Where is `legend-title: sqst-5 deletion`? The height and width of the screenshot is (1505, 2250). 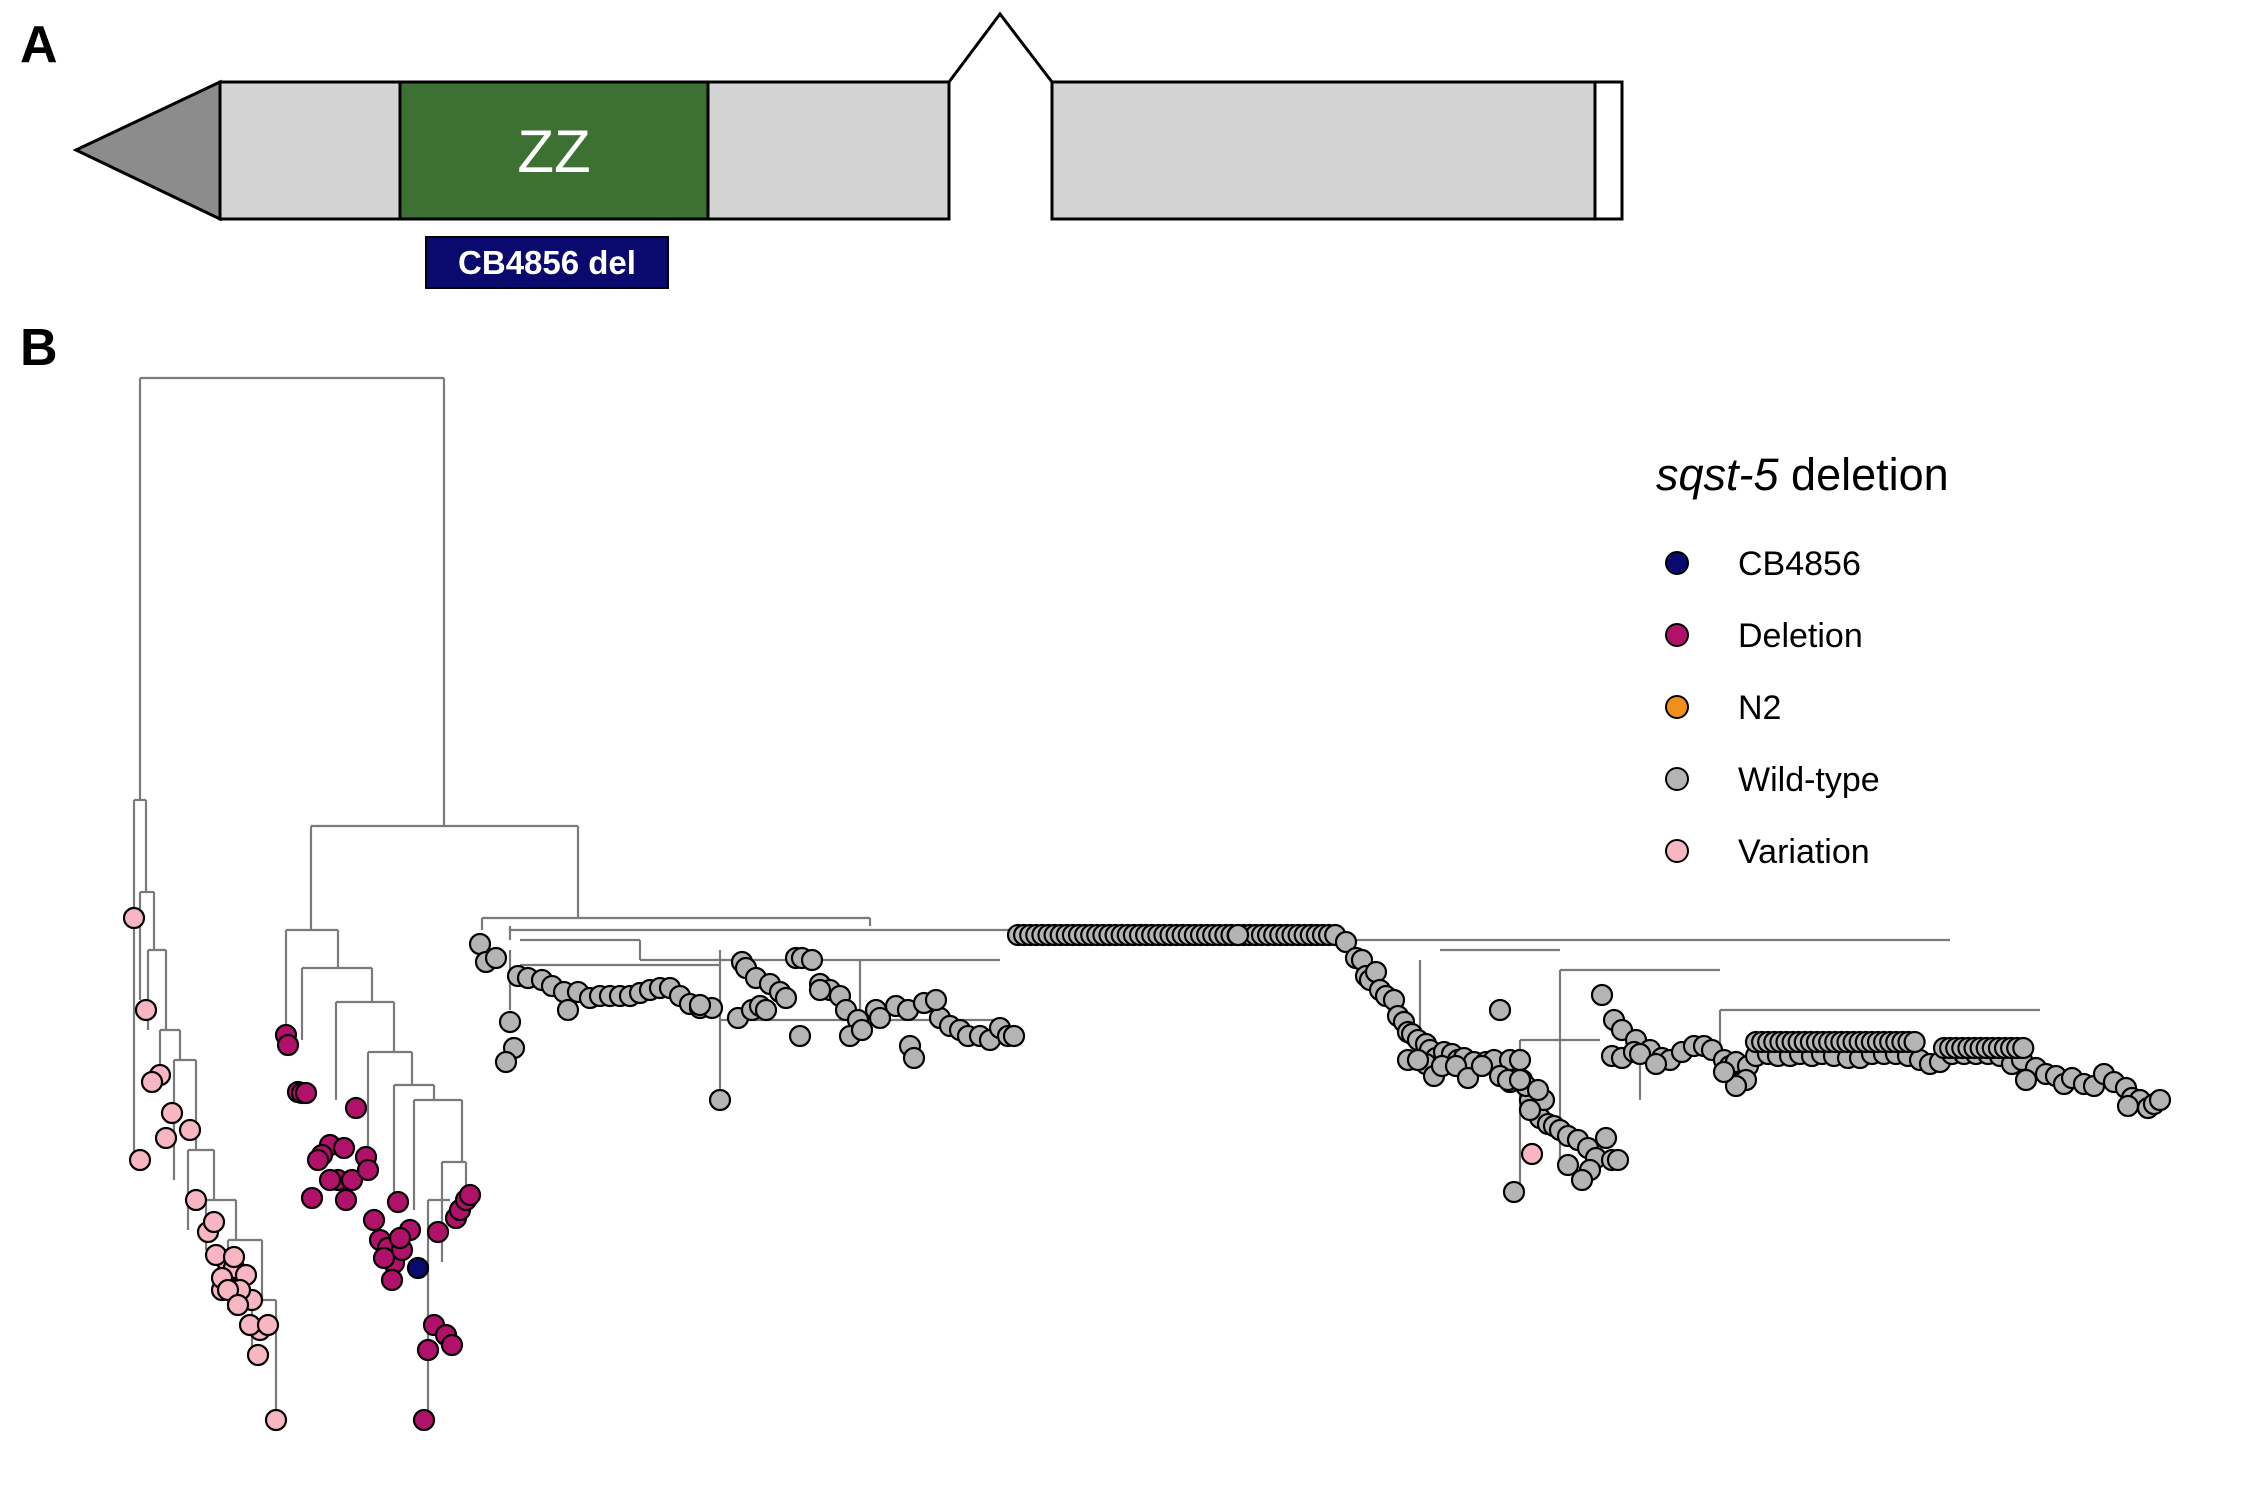 legend-title: sqst-5 deletion is located at coordinates (1802, 474).